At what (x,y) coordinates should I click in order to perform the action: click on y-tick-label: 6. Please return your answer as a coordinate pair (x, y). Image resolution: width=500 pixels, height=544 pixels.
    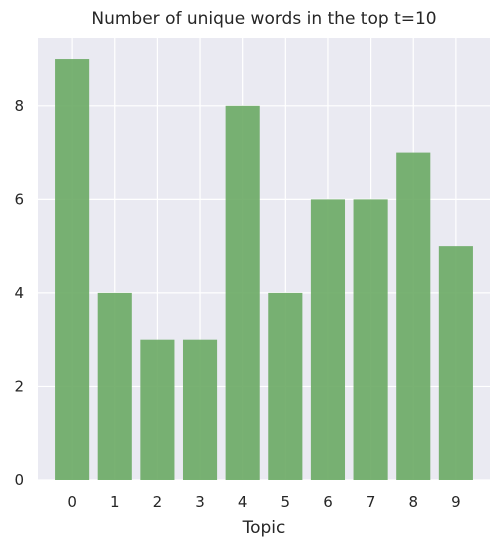
    Looking at the image, I should click on (19, 199).